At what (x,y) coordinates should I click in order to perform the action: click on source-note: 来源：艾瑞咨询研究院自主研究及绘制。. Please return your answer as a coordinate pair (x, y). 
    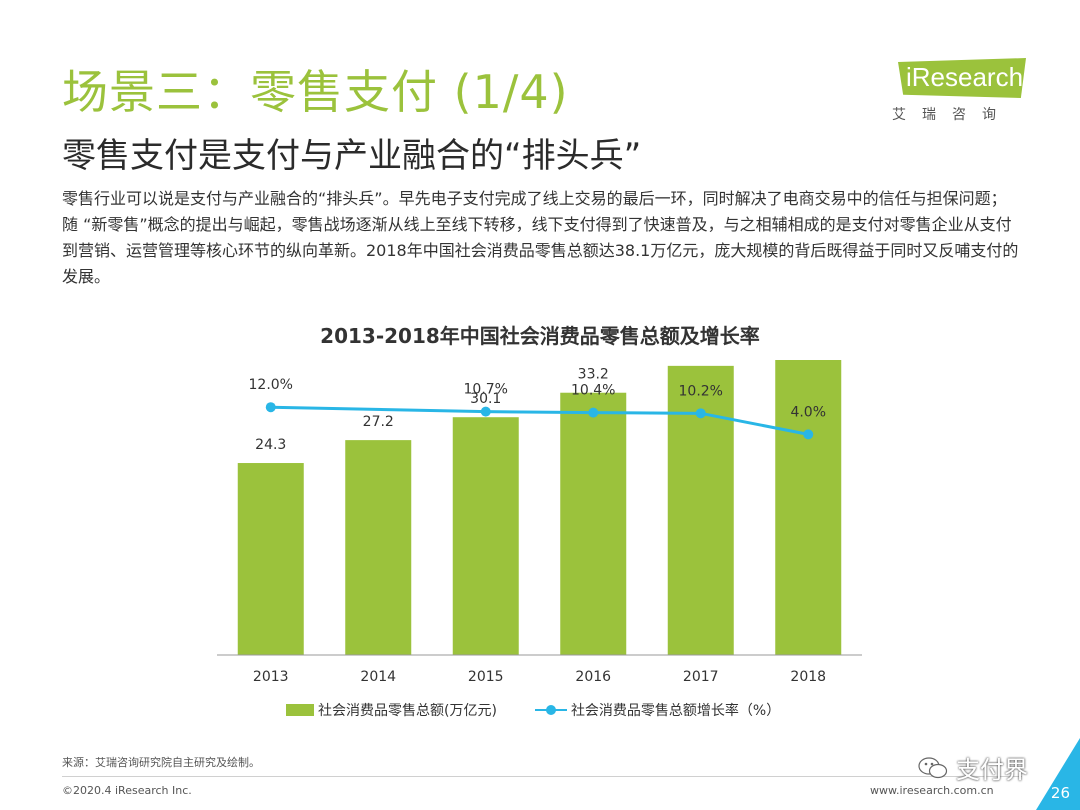
    Looking at the image, I should click on (161, 762).